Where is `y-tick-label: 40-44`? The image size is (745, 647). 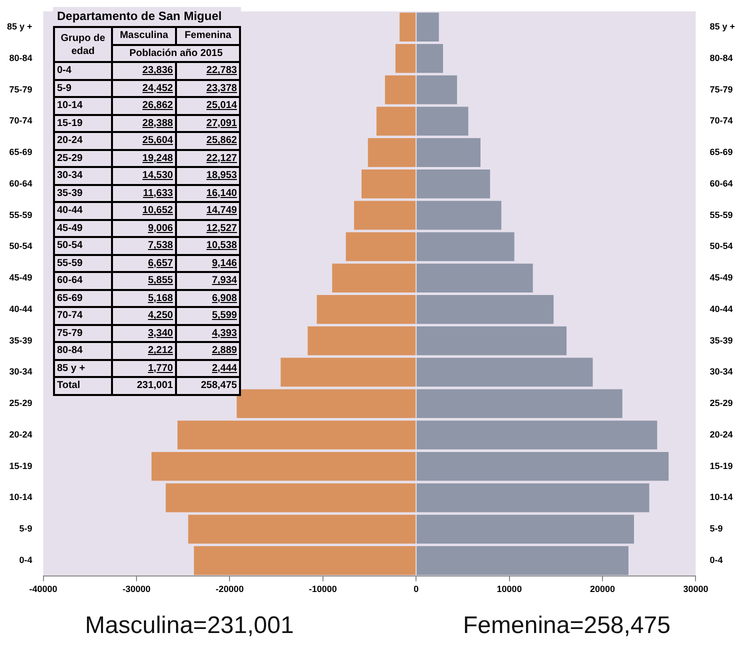 y-tick-label: 40-44 is located at coordinates (20, 309).